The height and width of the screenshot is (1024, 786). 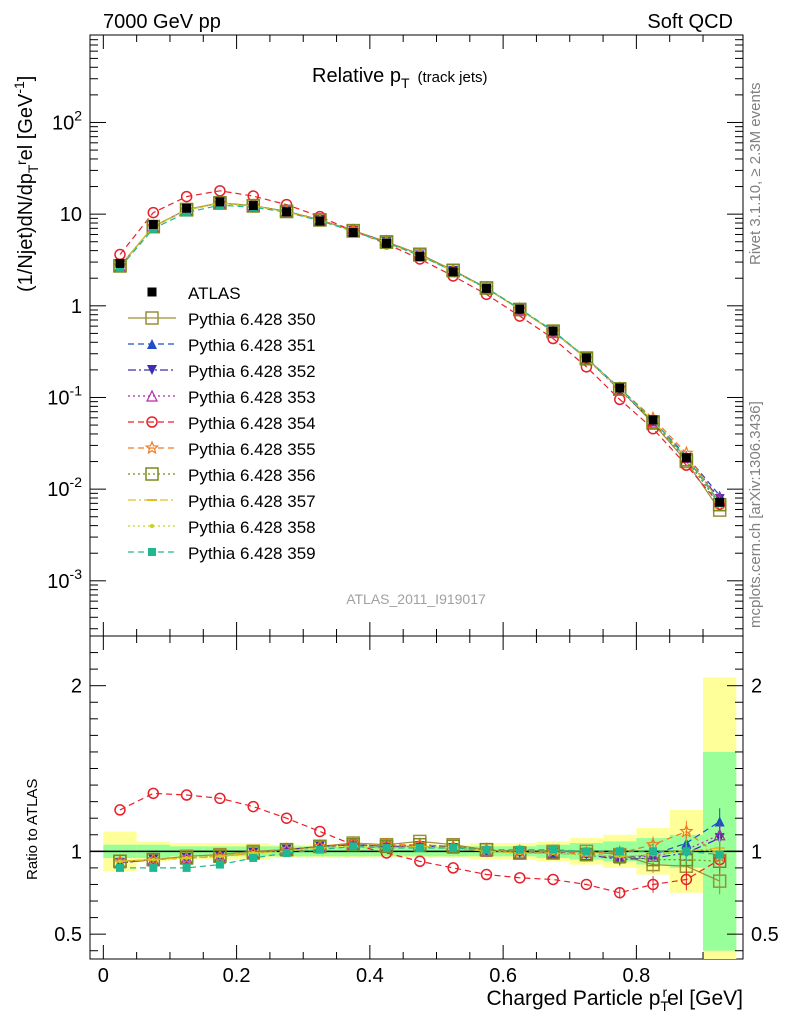 I want to click on legend-label: Pythia 6.428 351, so click(x=252, y=345).